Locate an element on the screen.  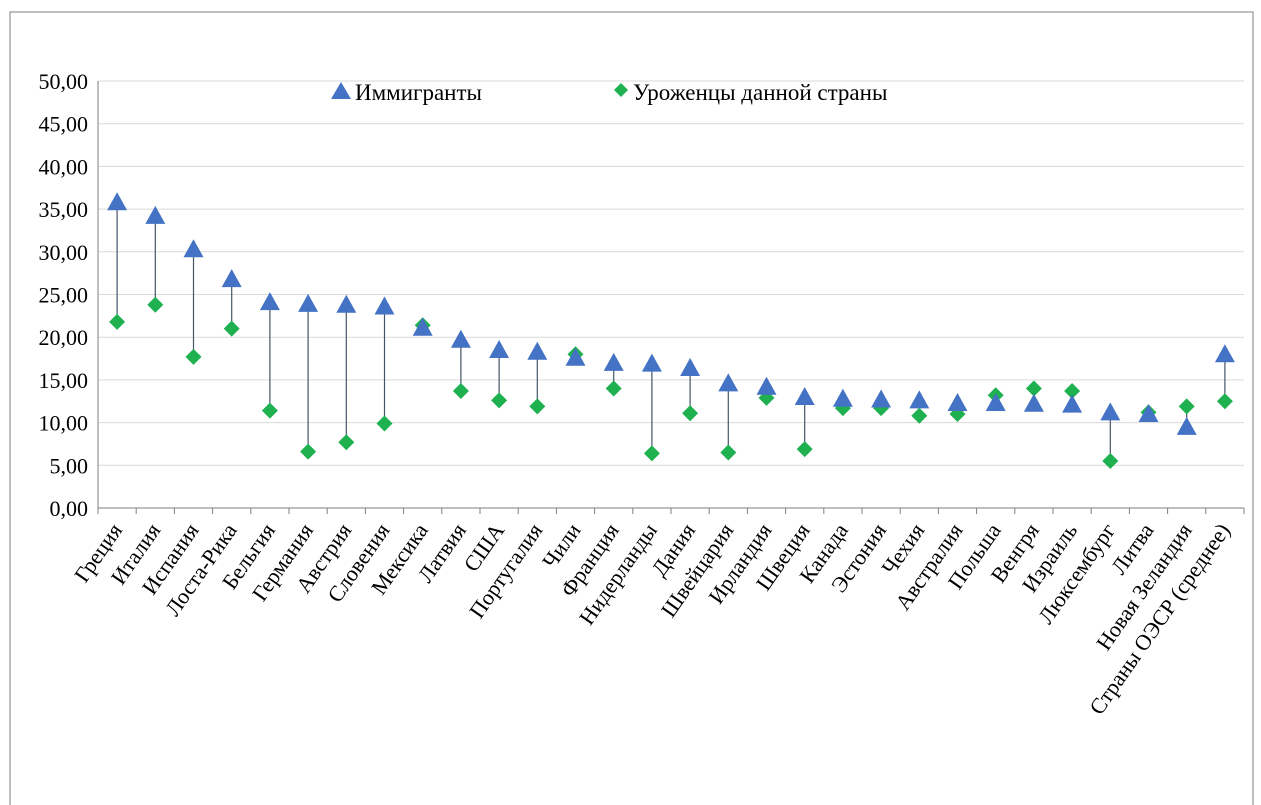
y-tick-label: 35,00 is located at coordinates (64, 209).